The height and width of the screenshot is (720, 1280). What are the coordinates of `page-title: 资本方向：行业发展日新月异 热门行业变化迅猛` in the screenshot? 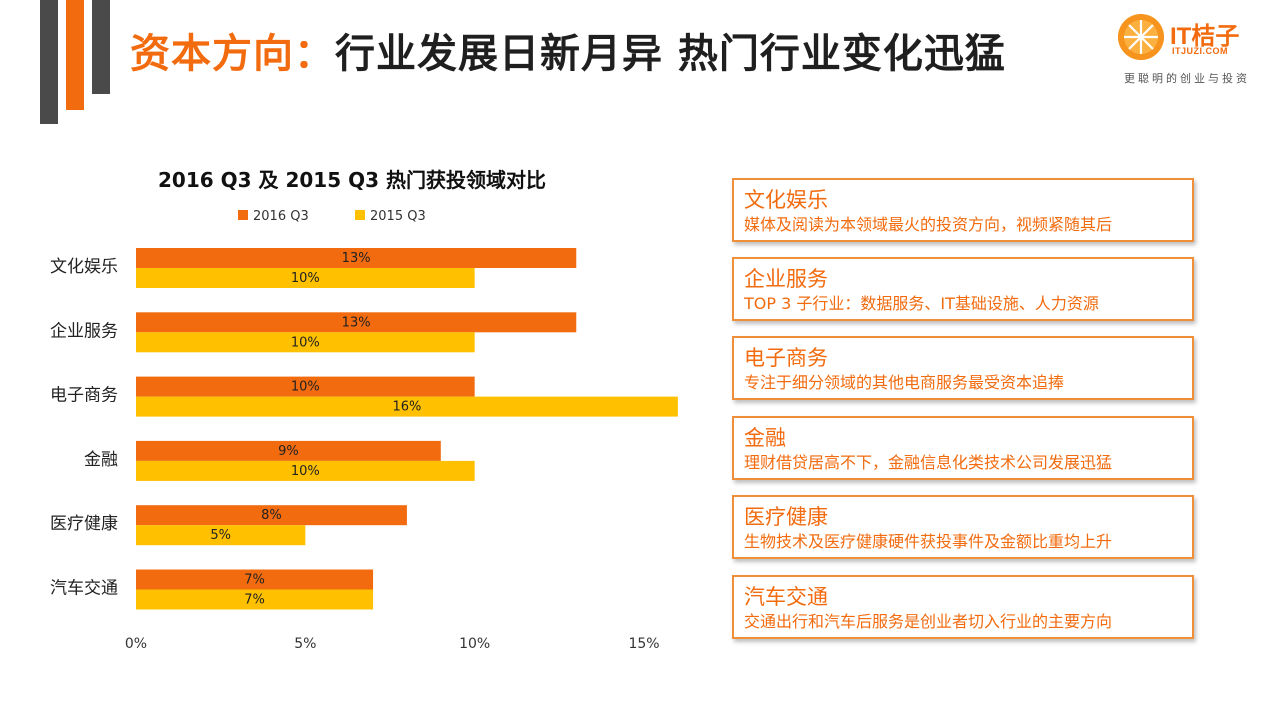 It's located at (568, 54).